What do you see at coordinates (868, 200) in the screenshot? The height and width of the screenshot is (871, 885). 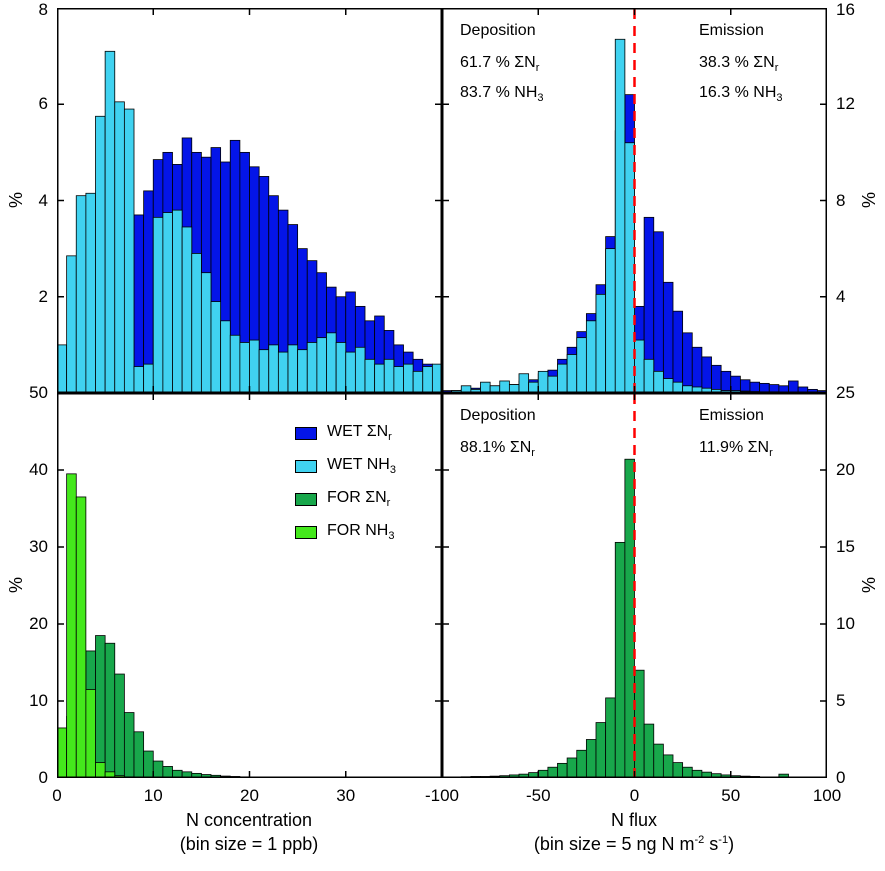 I see `y-axis-label-top-right: %` at bounding box center [868, 200].